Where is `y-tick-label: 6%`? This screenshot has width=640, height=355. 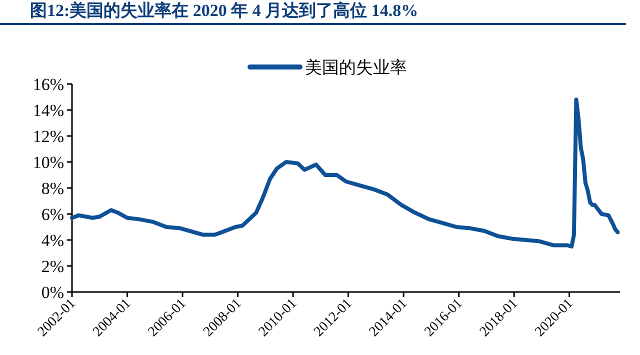
y-tick-label: 6% is located at coordinates (52, 214).